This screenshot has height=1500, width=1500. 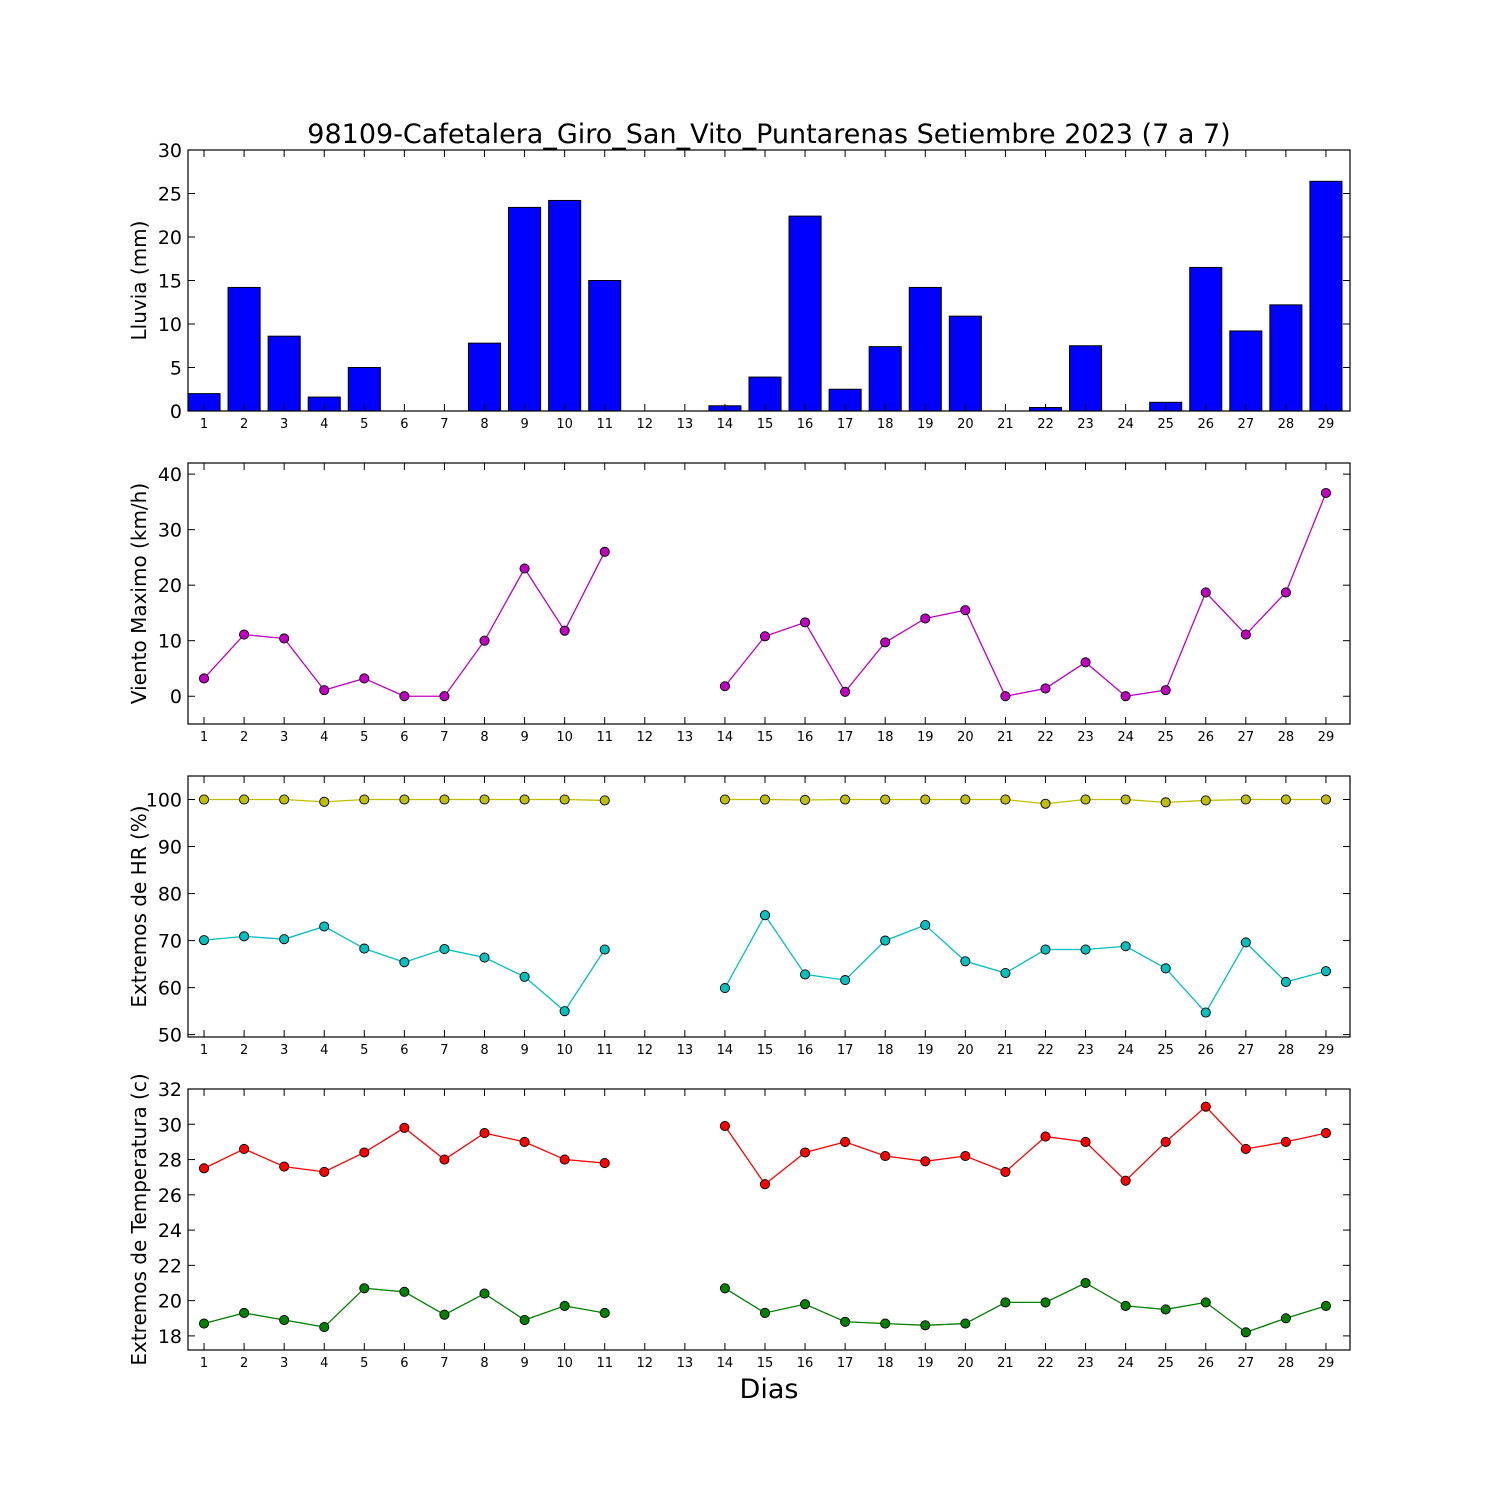 What do you see at coordinates (685, 1363) in the screenshot?
I see `x-tick-label: 13` at bounding box center [685, 1363].